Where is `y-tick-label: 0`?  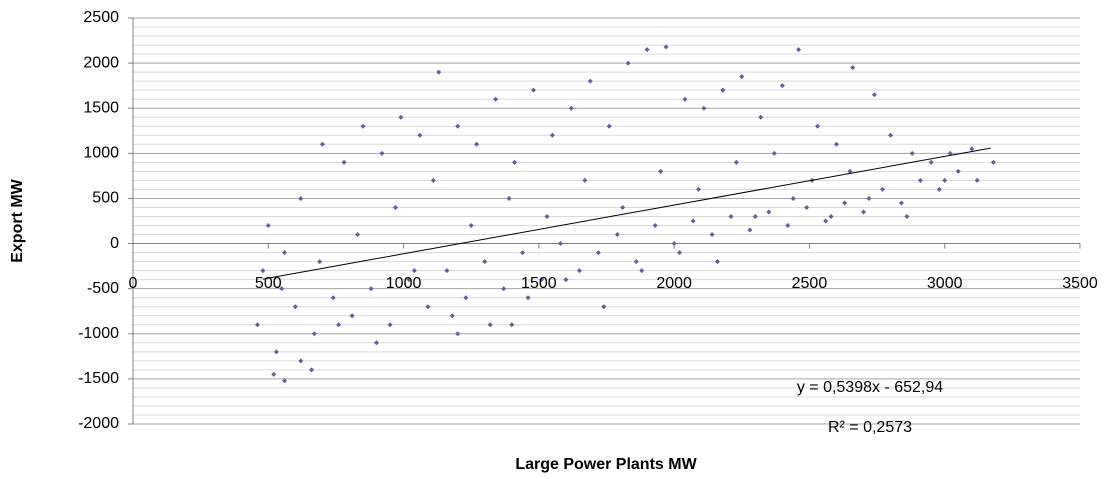
y-tick-label: 0 is located at coordinates (114, 243).